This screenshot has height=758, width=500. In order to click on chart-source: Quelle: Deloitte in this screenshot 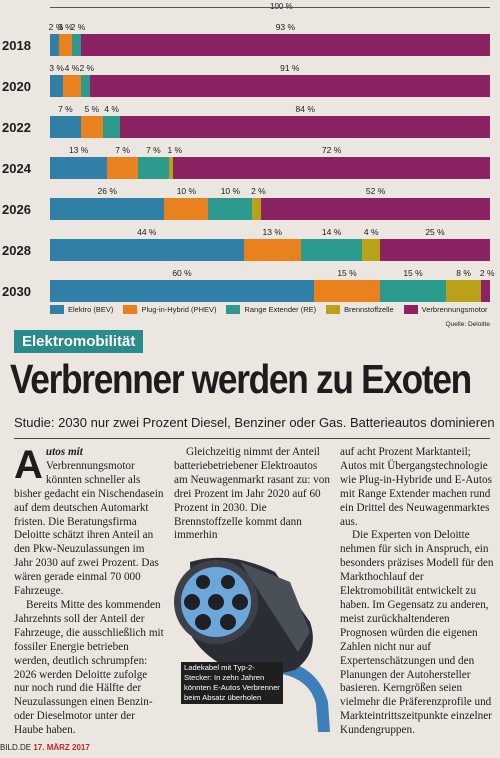, I will do `click(467, 324)`.